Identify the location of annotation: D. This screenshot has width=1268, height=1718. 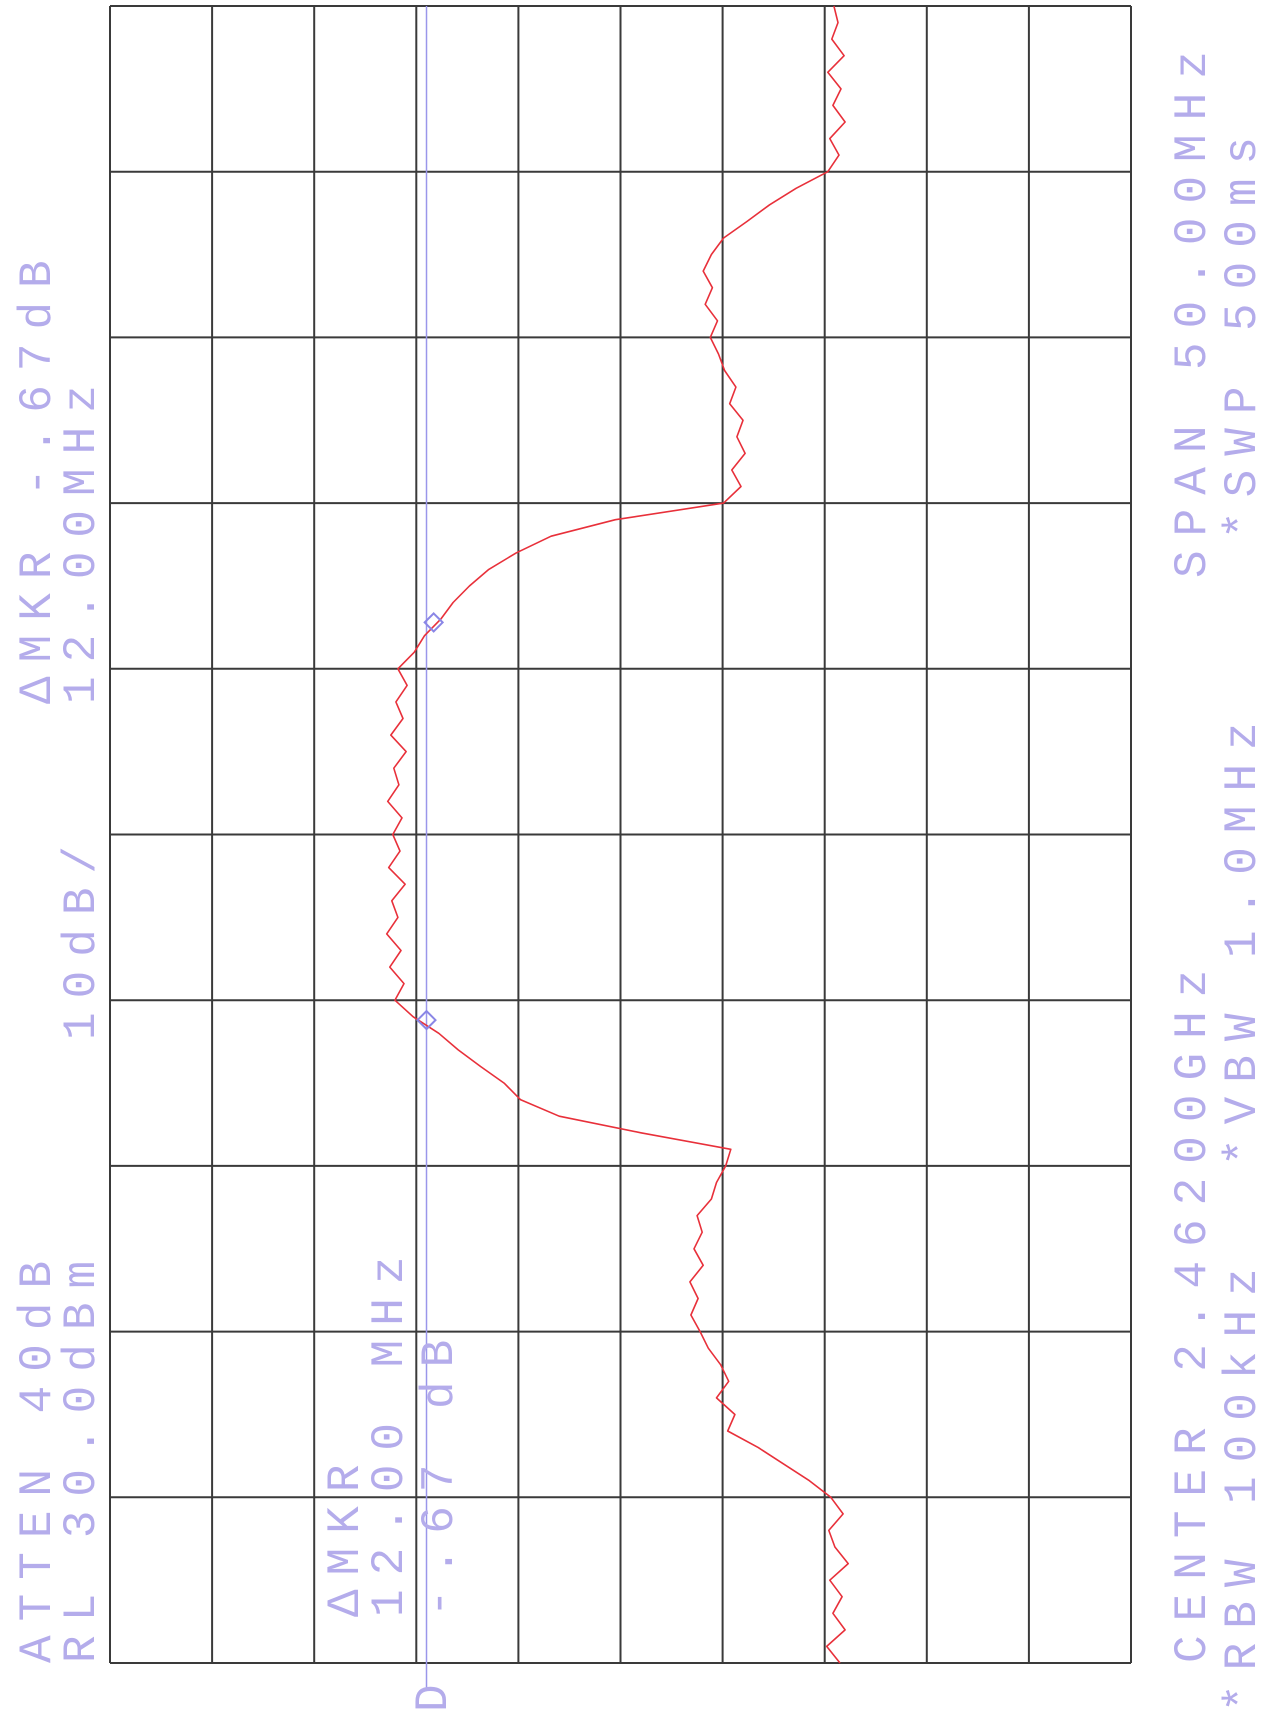
(434, 1691).